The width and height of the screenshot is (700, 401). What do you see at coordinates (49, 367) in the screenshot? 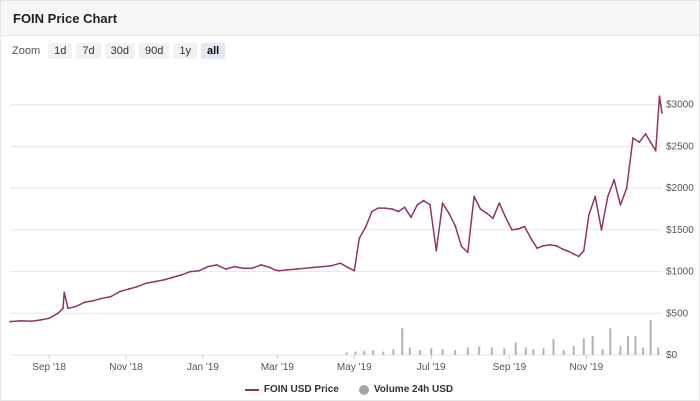
I see `x-tick-label: Sep '18` at bounding box center [49, 367].